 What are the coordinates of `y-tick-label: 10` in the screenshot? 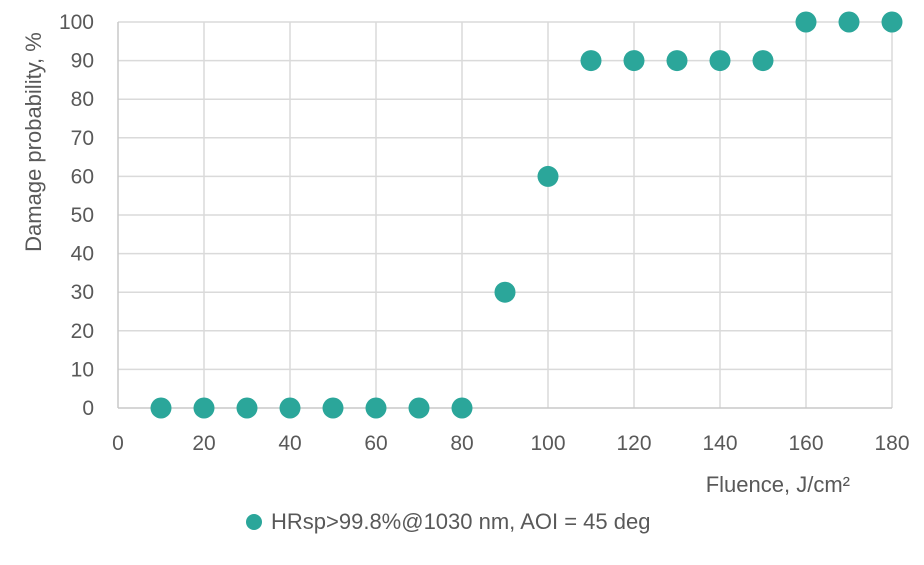 It's located at (82, 369).